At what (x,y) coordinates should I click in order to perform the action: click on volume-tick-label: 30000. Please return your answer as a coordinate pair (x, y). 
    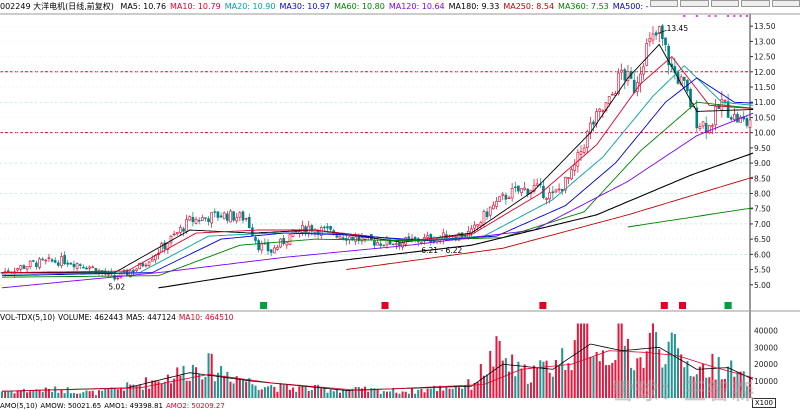
    Looking at the image, I should click on (766, 347).